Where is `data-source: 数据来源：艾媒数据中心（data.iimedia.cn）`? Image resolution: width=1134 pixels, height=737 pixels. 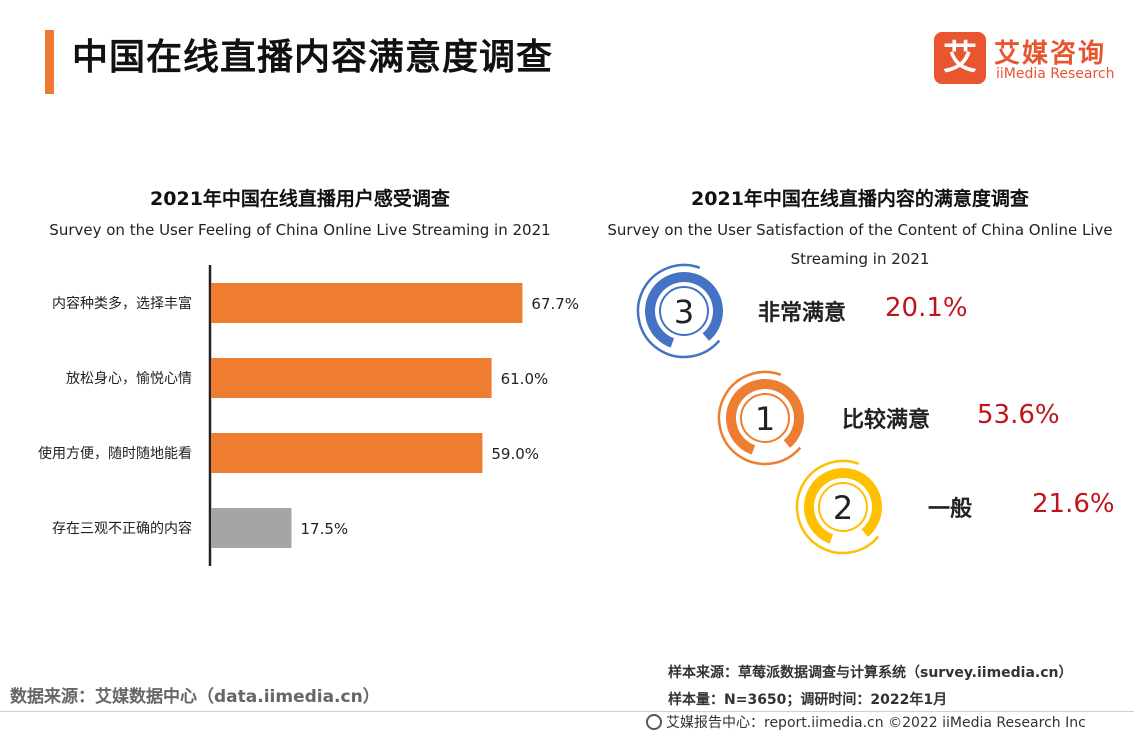
data-source: 数据来源：艾媒数据中心（data.iimedia.cn） is located at coordinates (195, 697).